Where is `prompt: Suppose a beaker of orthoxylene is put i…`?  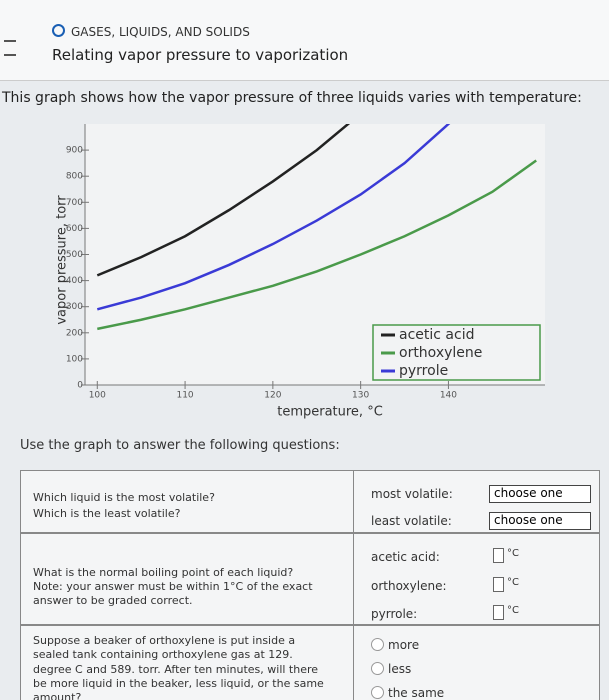
prompt: Suppose a beaker of orthoxylene is put i… is located at coordinates (178, 667).